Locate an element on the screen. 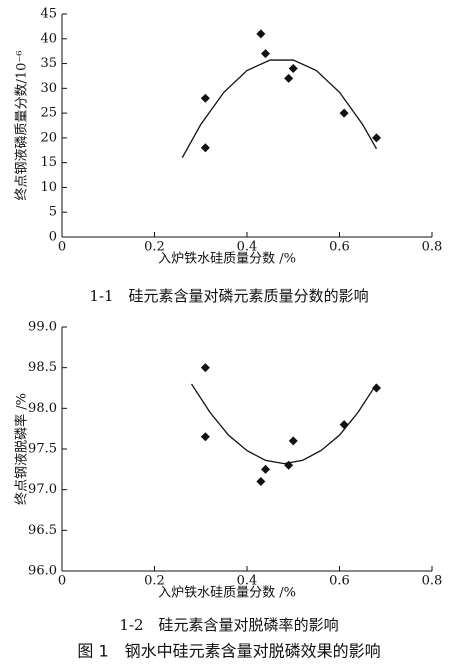 This screenshot has height=669, width=458. y-tick-label: 20 is located at coordinates (48, 137).